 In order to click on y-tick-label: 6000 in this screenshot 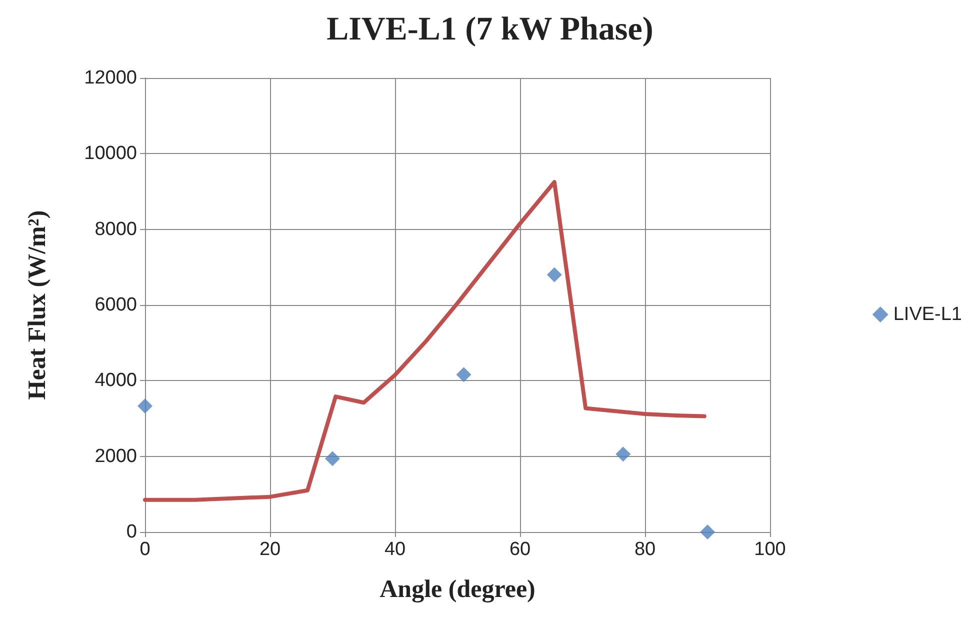, I will do `click(115, 305)`.